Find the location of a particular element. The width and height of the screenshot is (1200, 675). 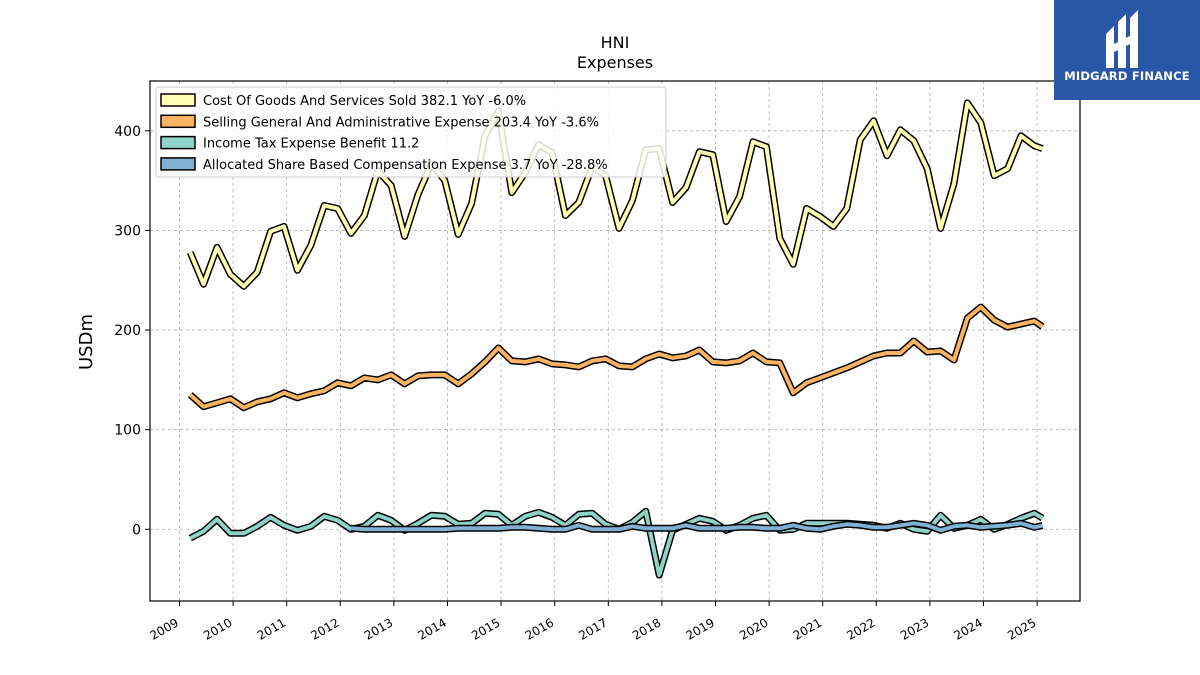

x-tick-label: 2020 is located at coordinates (753, 628).